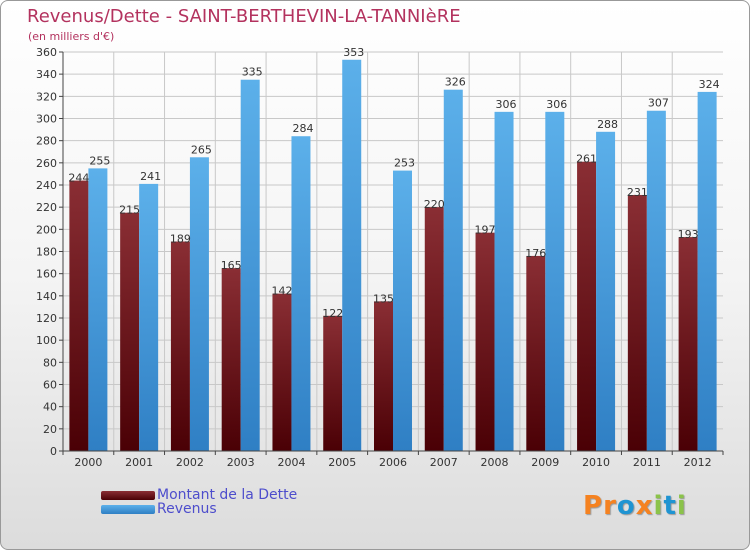  I want to click on logo-letter: r, so click(610, 506).